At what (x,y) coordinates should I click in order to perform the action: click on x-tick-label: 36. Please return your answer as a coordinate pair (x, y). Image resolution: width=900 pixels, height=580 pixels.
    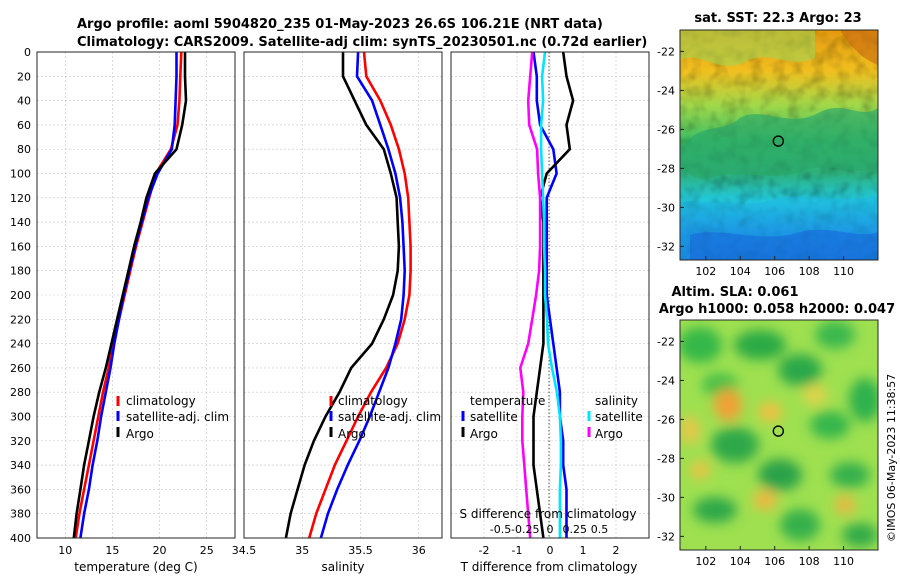
    Looking at the image, I should click on (419, 550).